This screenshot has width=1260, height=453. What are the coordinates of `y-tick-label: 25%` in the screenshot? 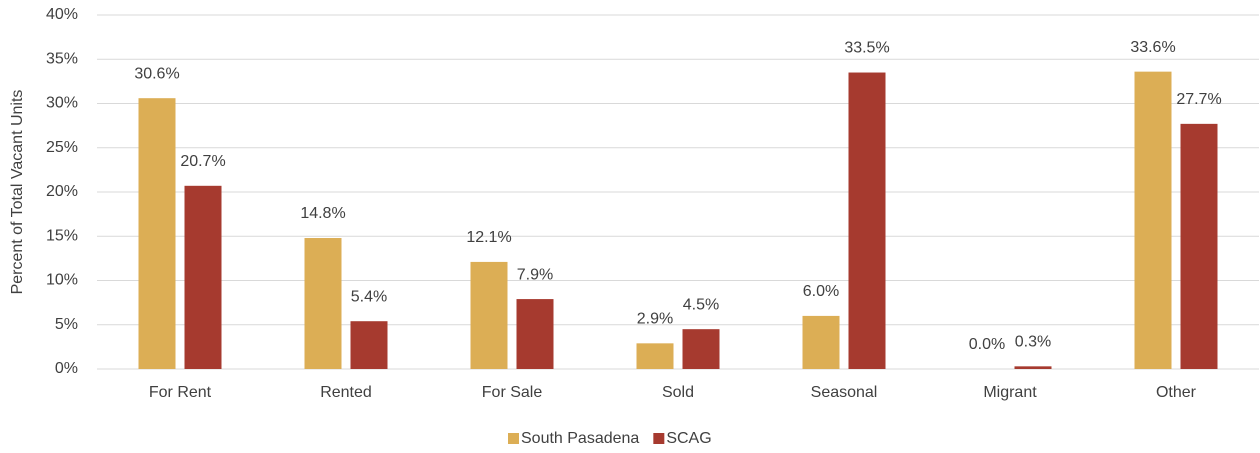 It's located at (62, 147).